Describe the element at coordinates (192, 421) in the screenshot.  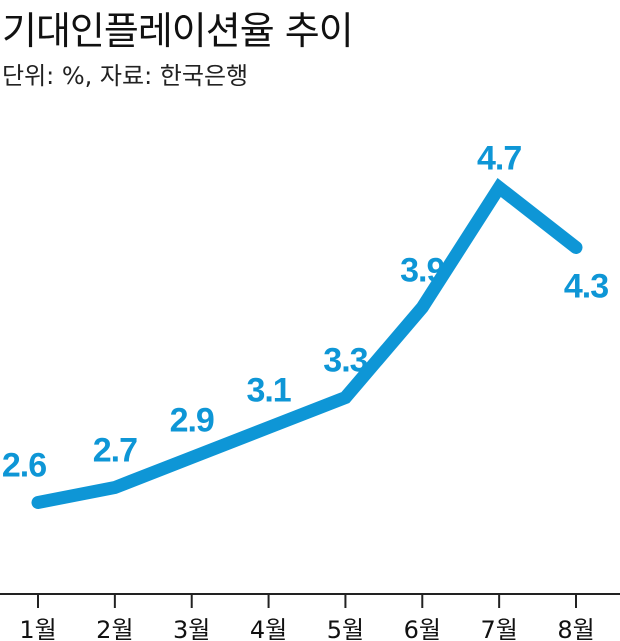
I see `data-label-3: 2.9` at that location.